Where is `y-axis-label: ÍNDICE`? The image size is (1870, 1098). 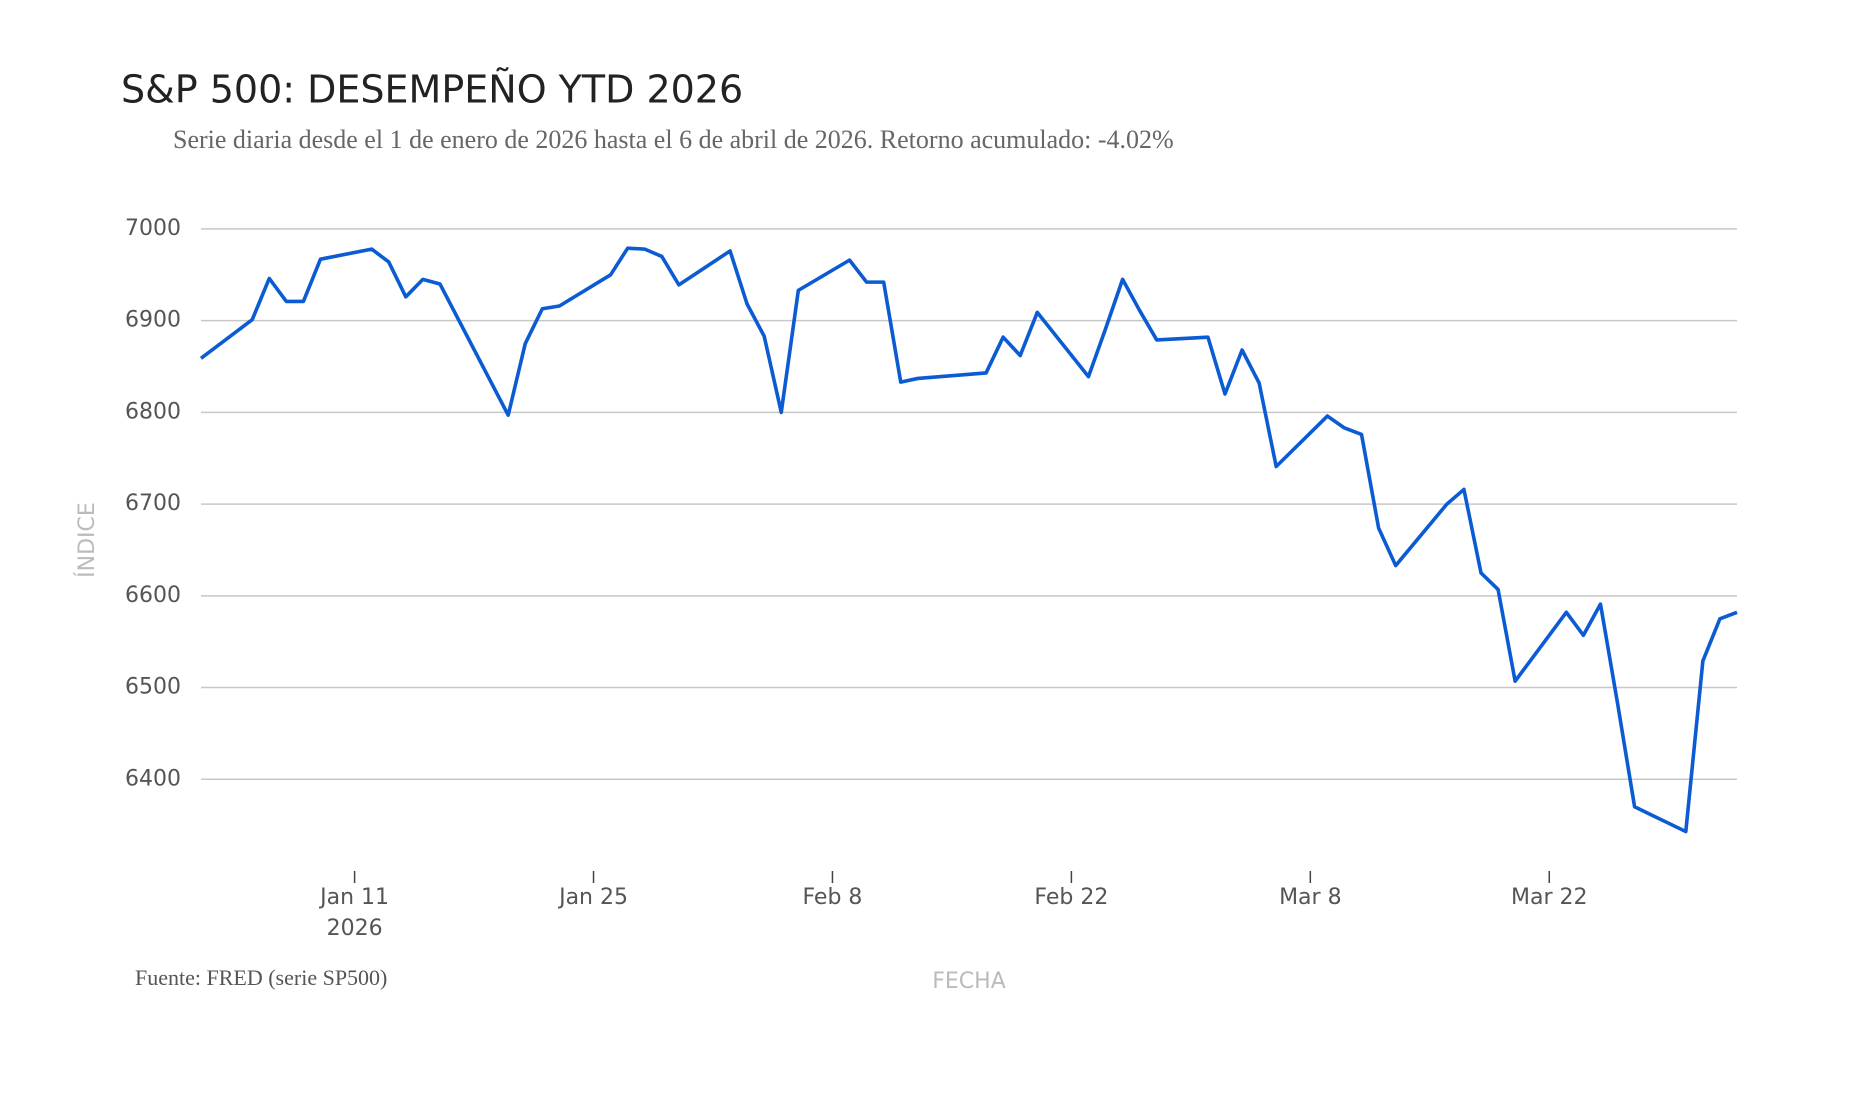 y-axis-label: ÍNDICE is located at coordinates (87, 540).